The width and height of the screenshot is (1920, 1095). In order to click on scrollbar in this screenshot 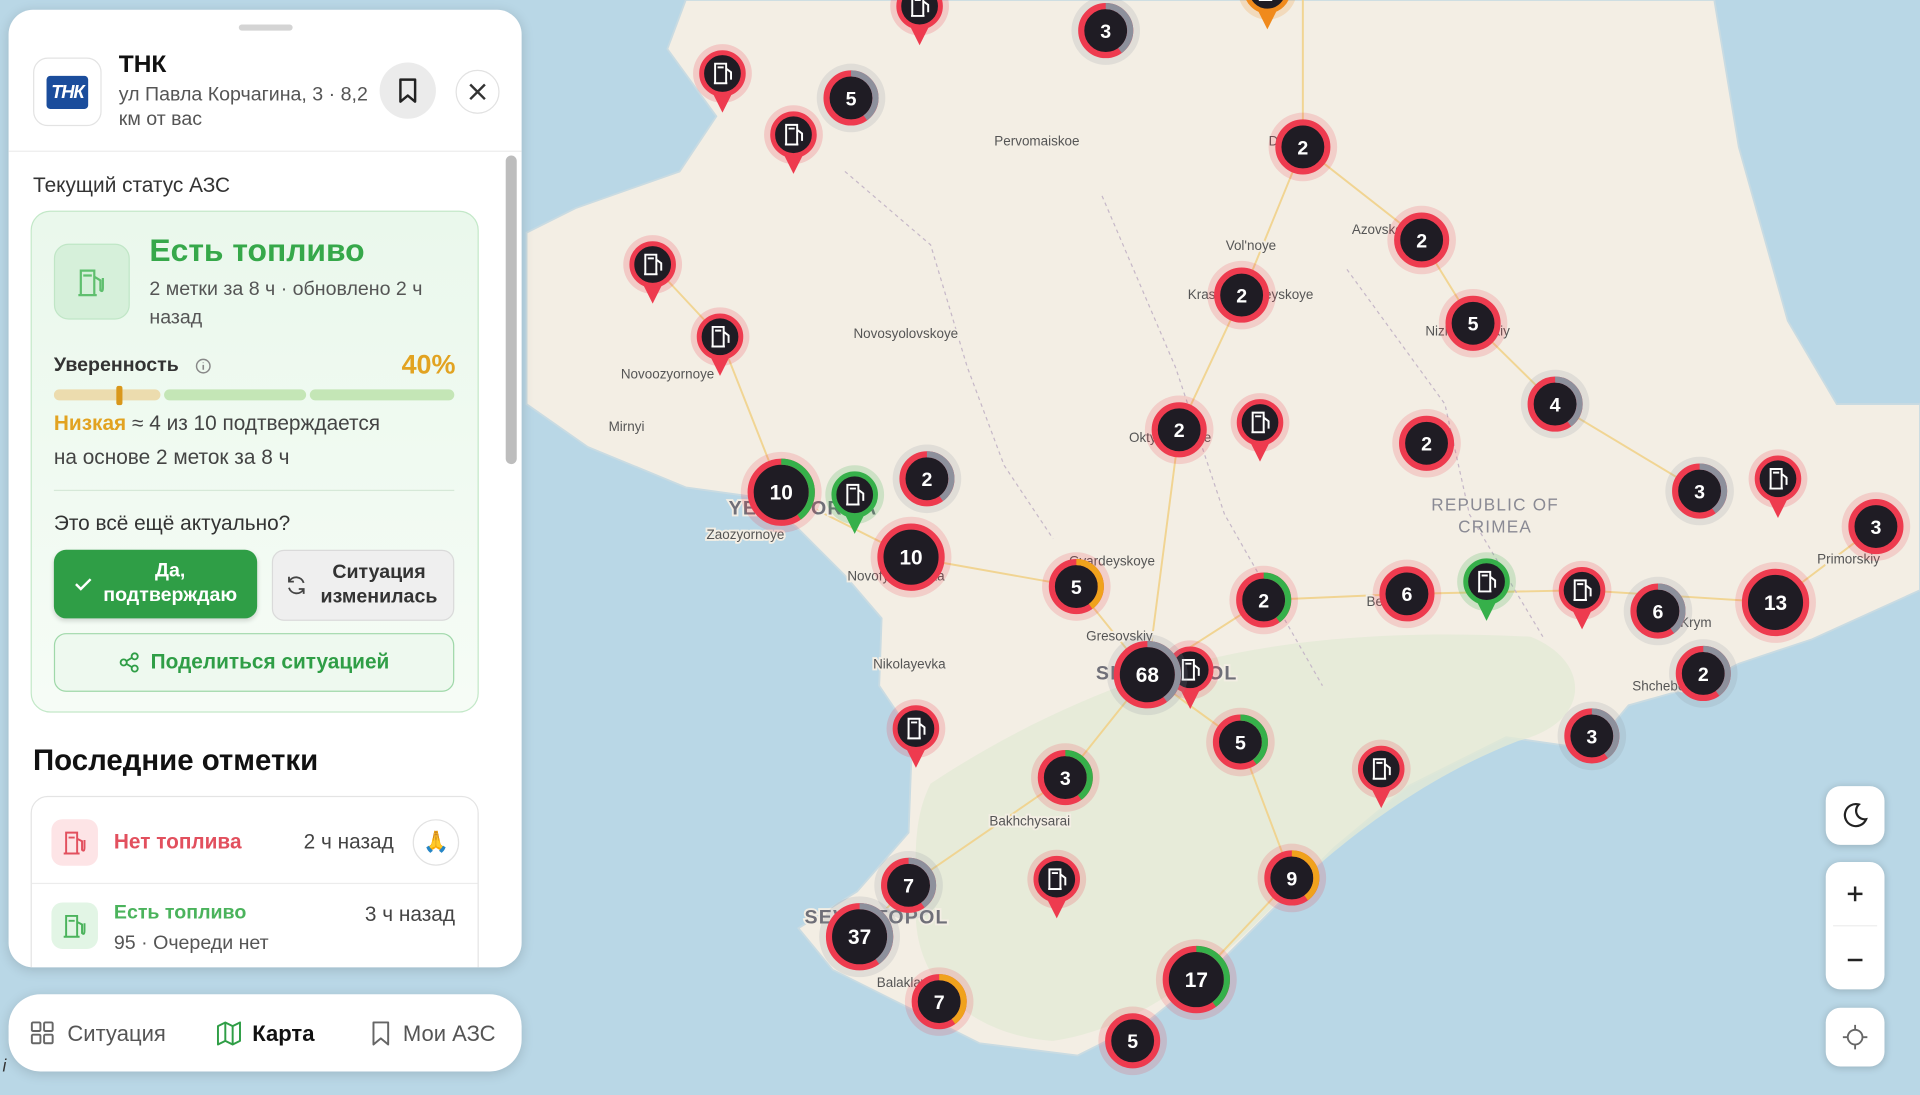, I will do `click(511, 310)`.